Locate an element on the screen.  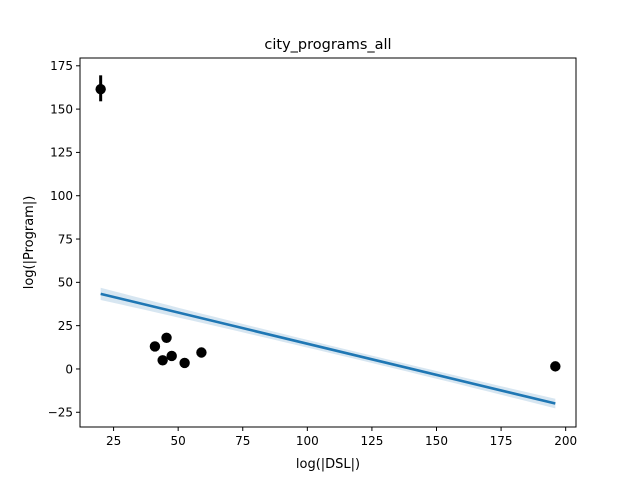
y-tick-label: 25 is located at coordinates (65, 326).